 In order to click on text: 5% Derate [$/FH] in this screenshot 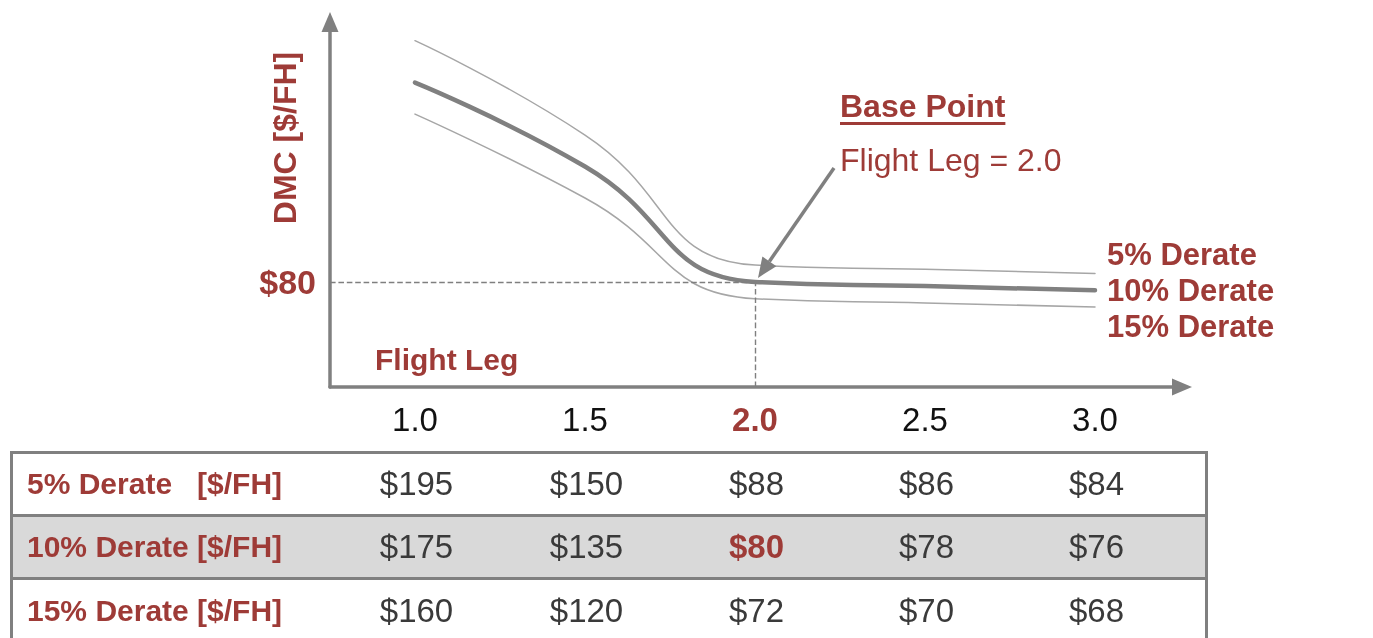, I will do `click(171, 484)`.